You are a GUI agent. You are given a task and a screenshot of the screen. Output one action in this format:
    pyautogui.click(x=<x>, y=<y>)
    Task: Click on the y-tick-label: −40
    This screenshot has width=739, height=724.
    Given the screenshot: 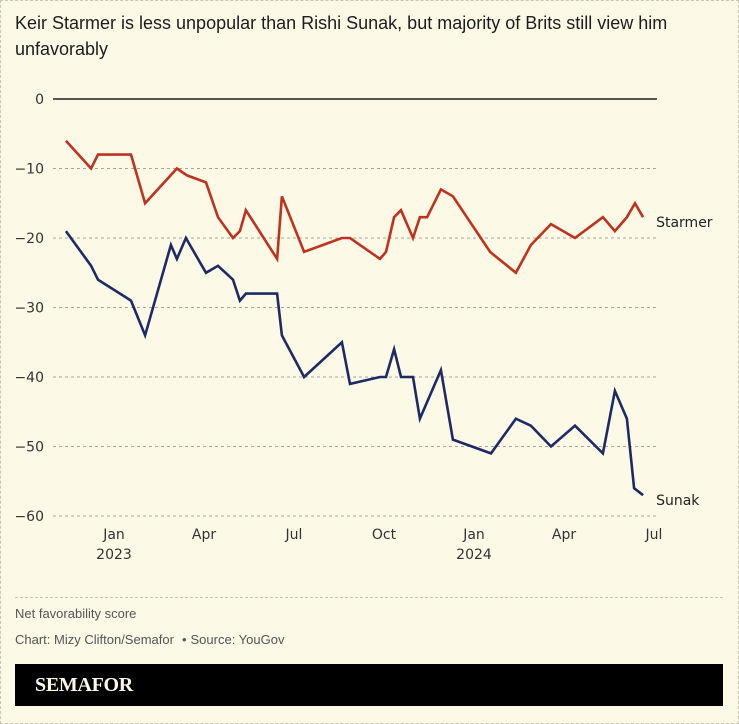 What is the action you would take?
    pyautogui.click(x=29, y=378)
    